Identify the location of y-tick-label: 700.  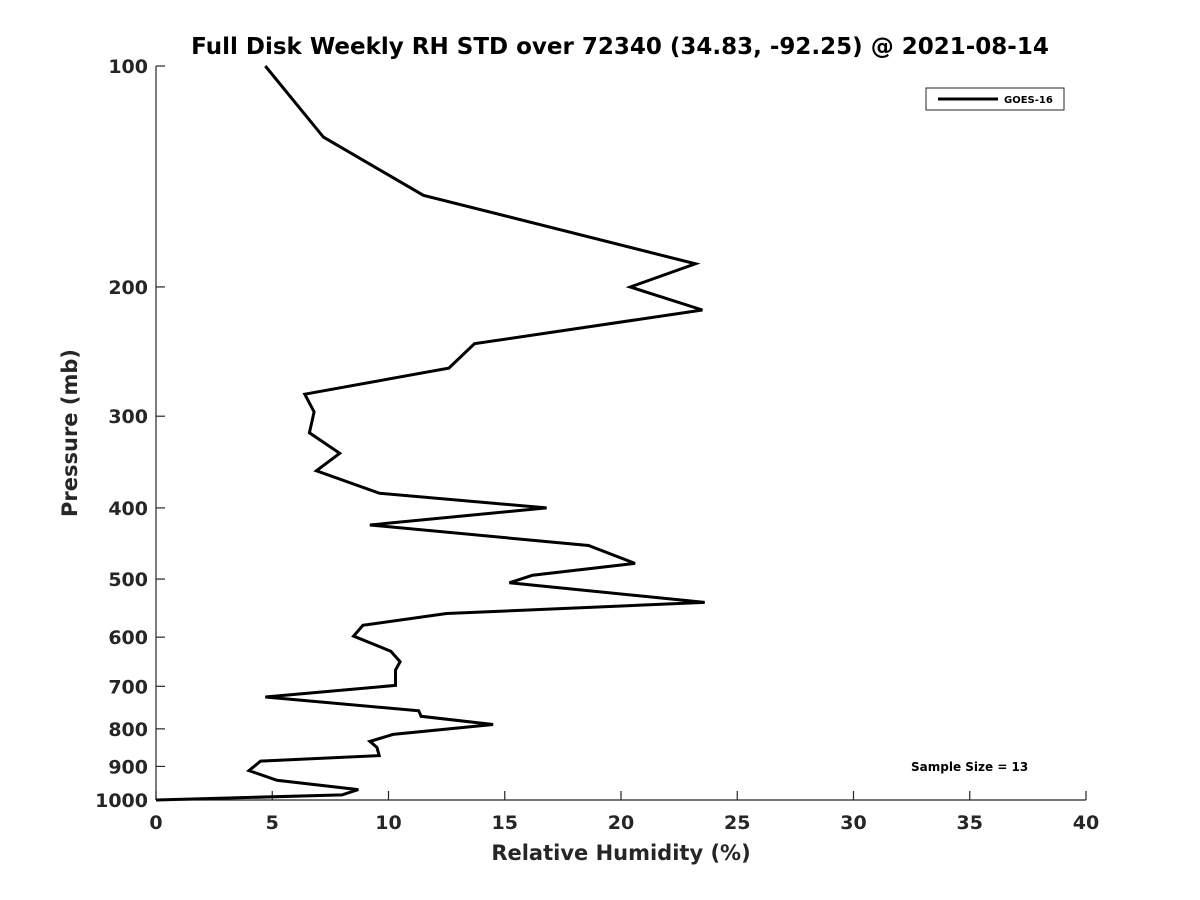
(128, 687).